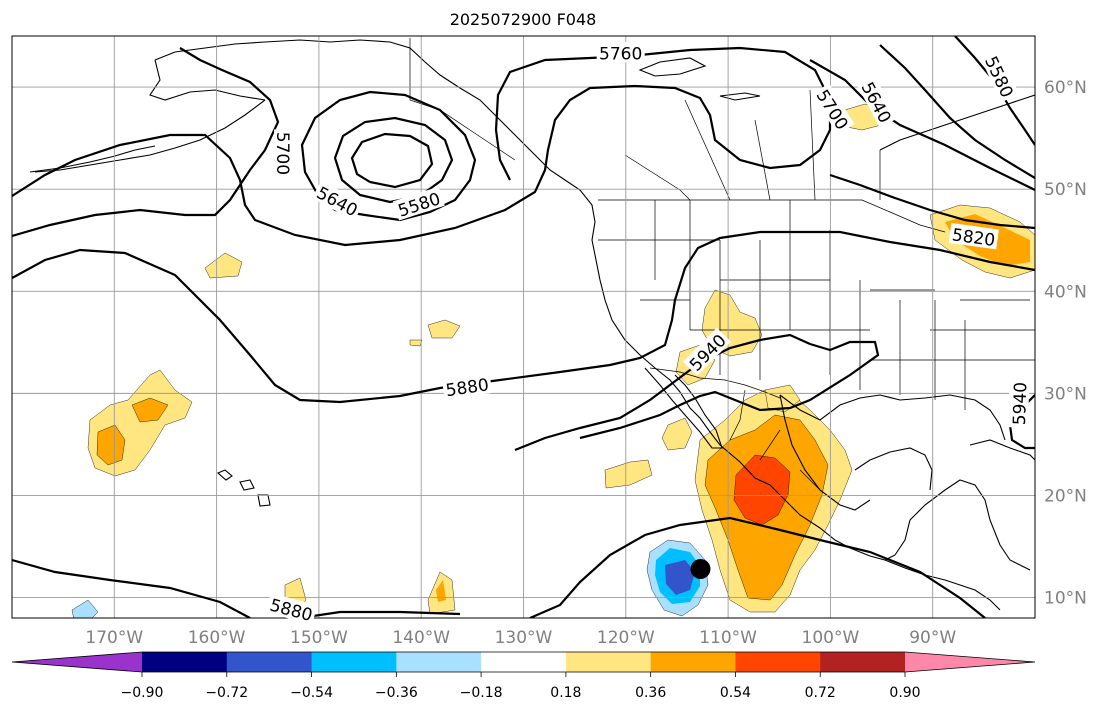 This screenshot has height=712, width=1105. Describe the element at coordinates (311, 693) in the screenshot. I see `colorbar-tick-label: −0.54` at that location.